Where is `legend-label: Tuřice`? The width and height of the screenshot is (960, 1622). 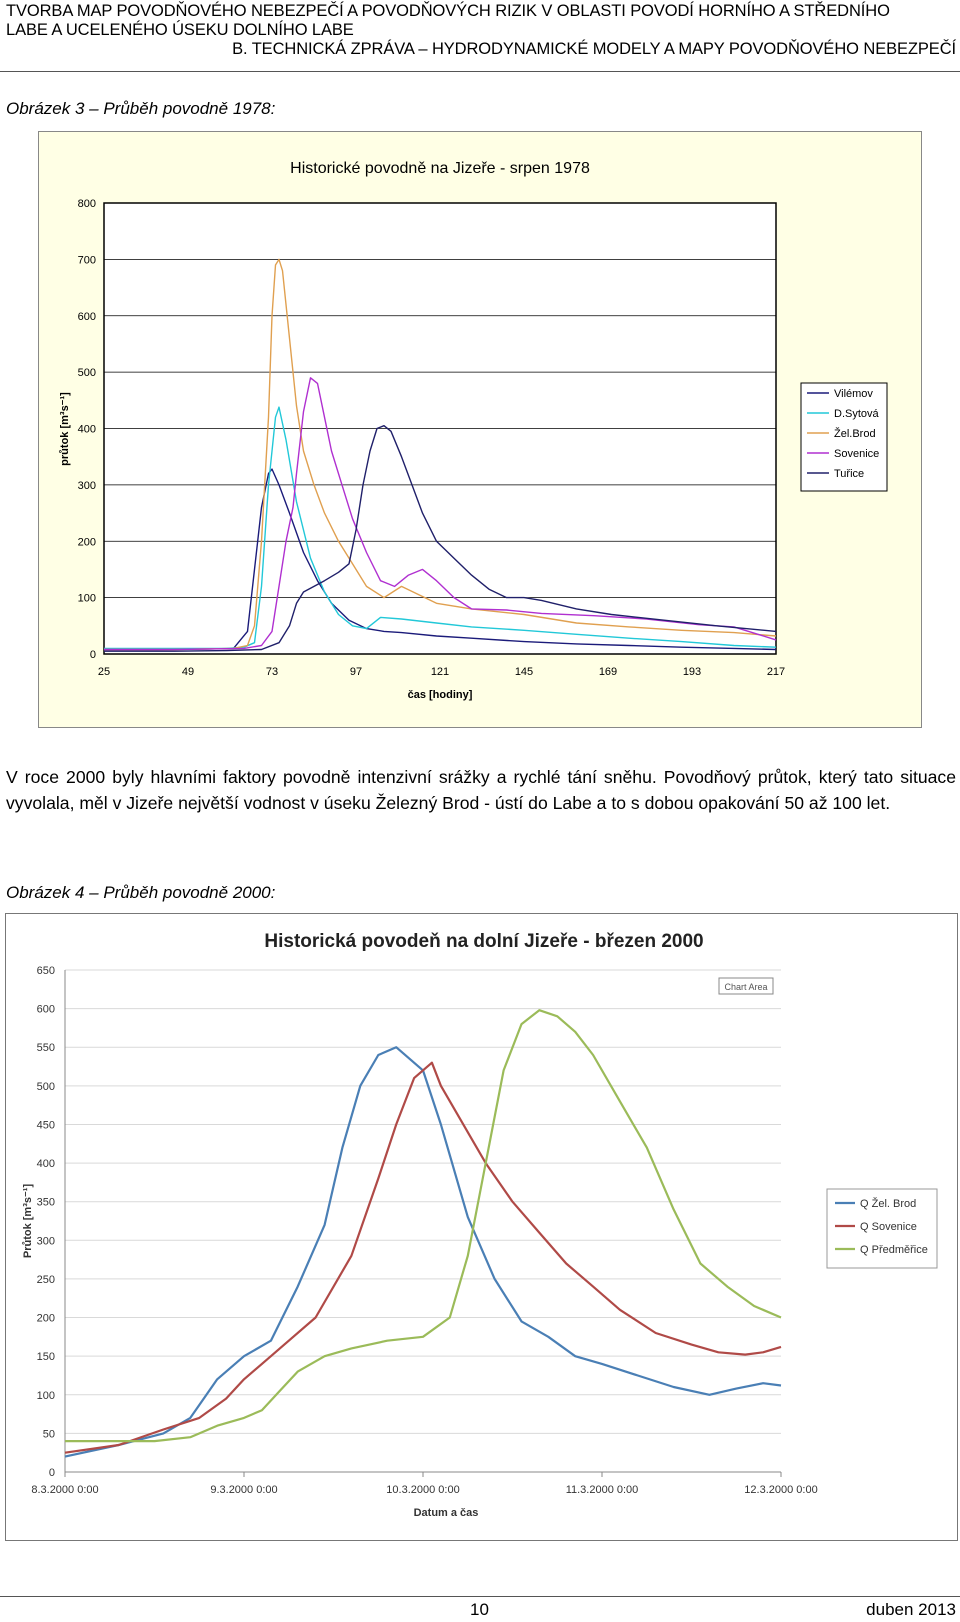 legend-label: Tuřice is located at coordinates (849, 474).